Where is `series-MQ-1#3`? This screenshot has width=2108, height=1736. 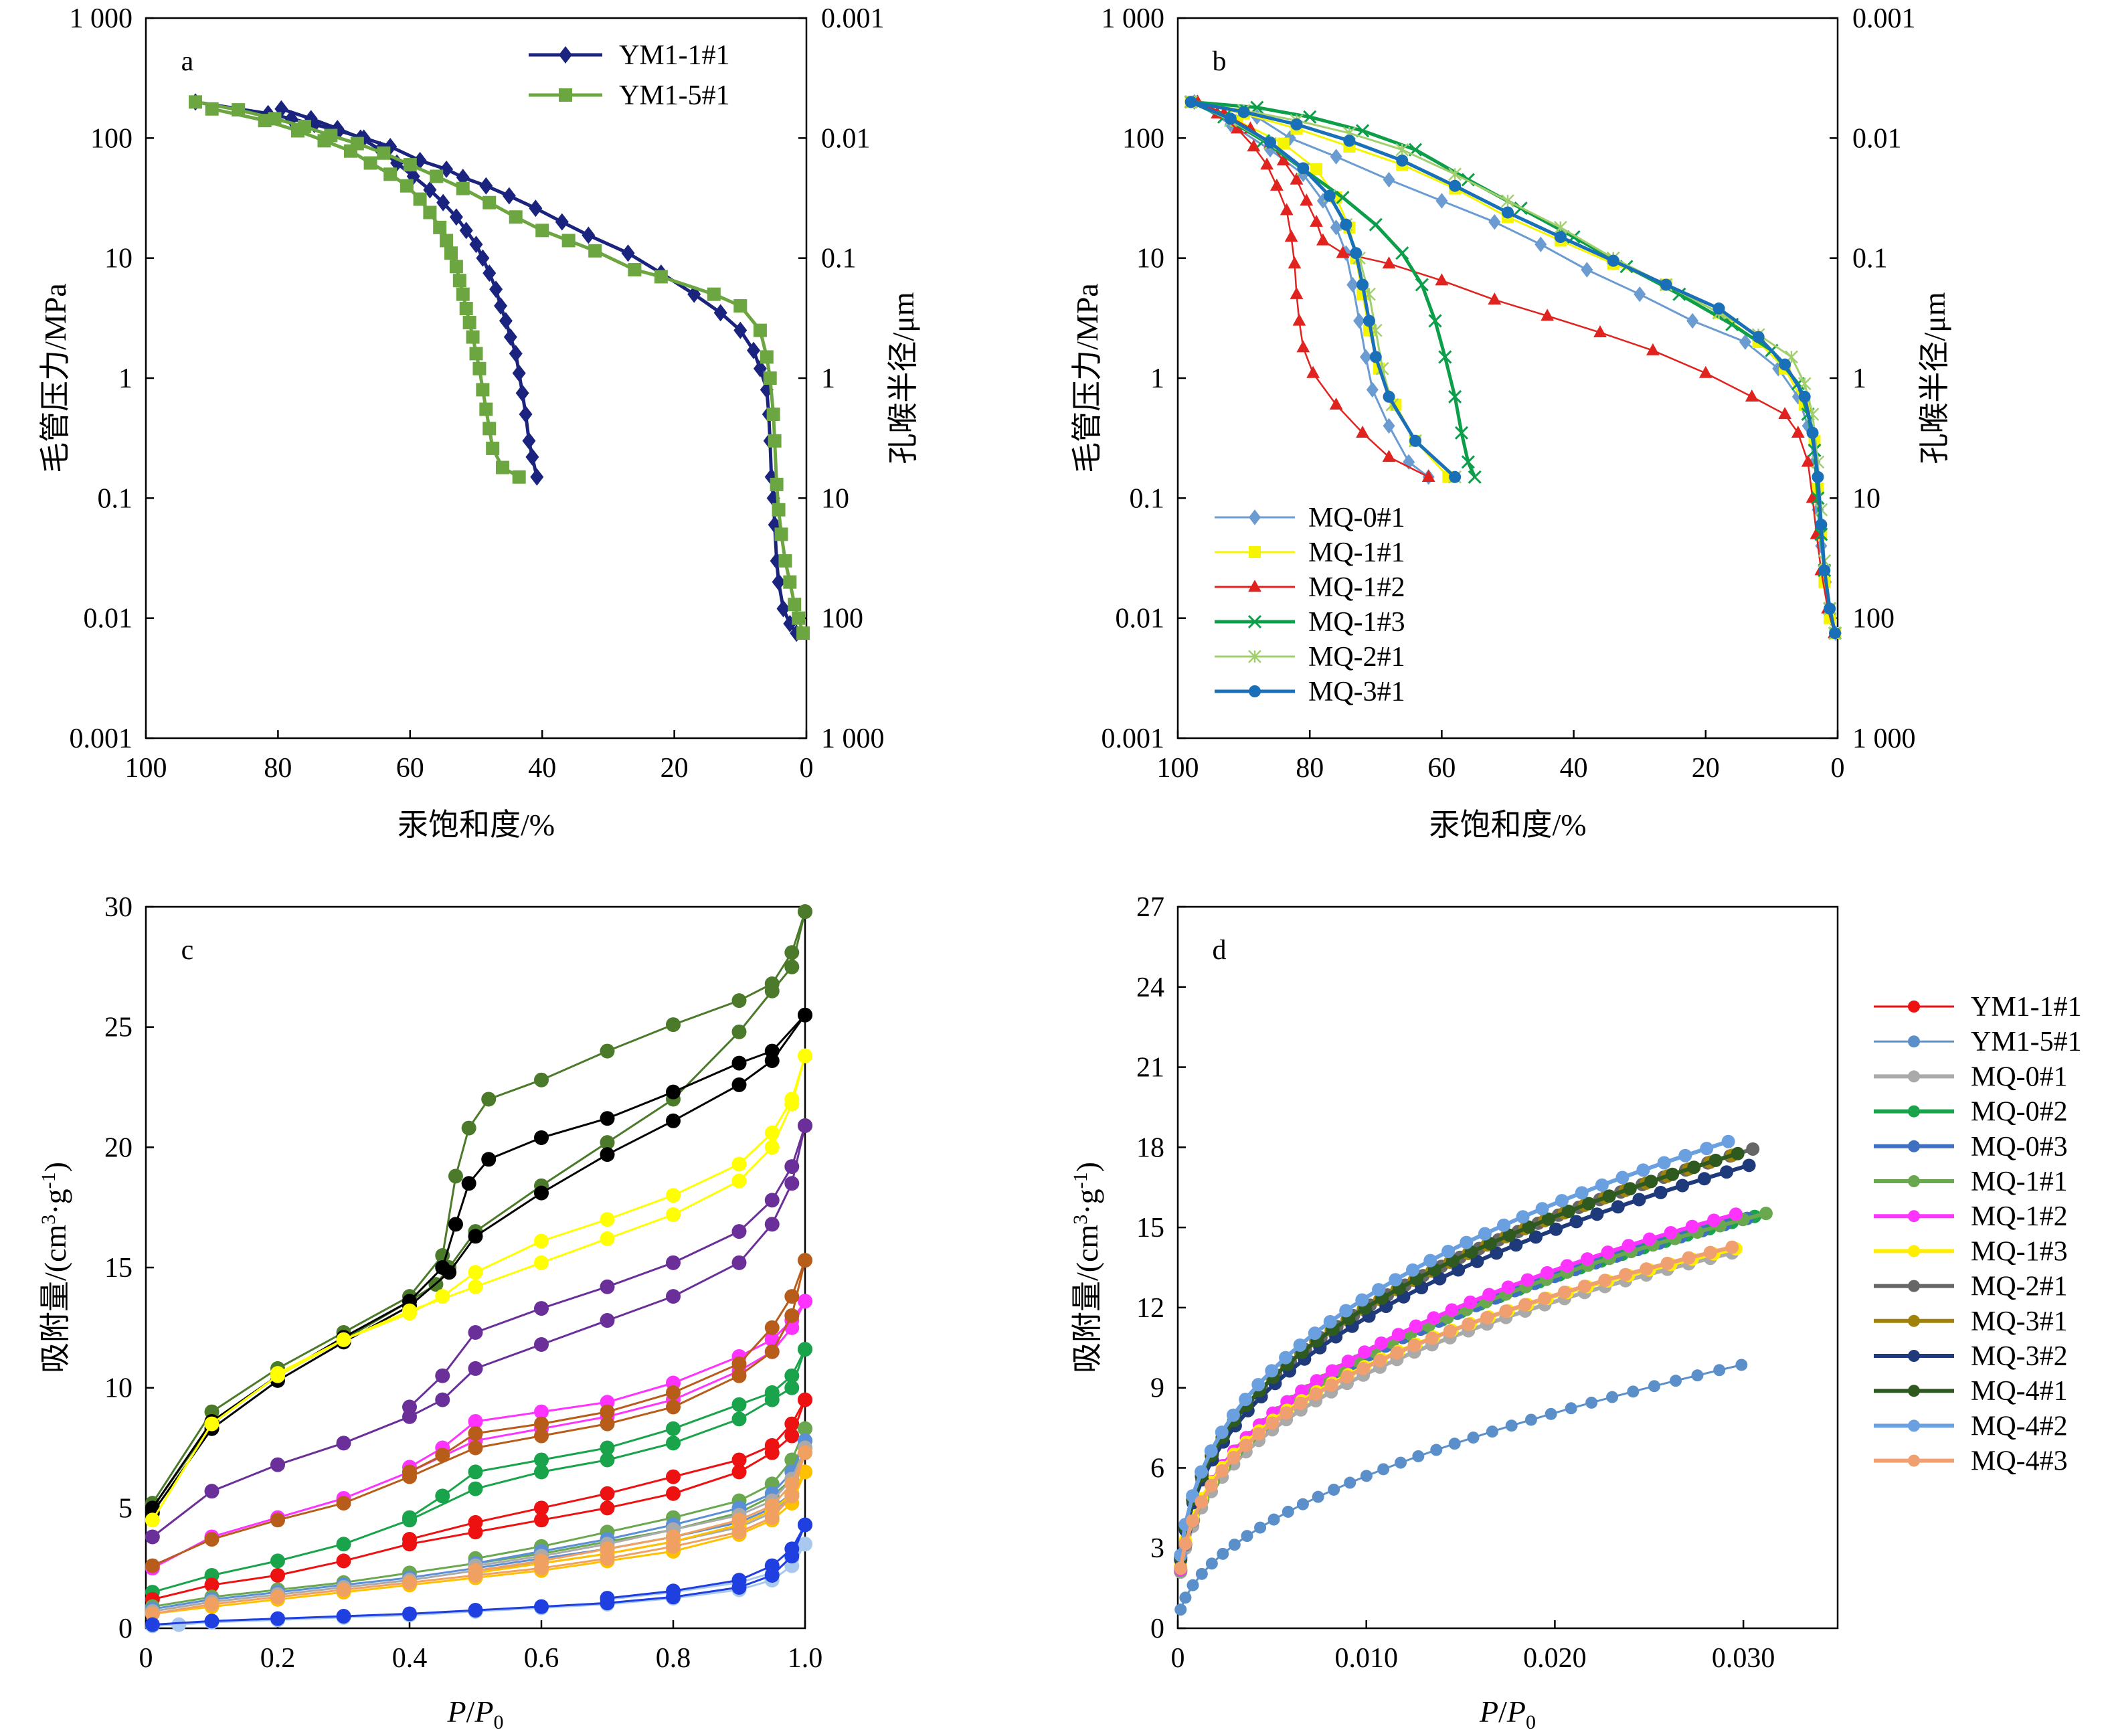 series-MQ-1#3 is located at coordinates (1513, 367).